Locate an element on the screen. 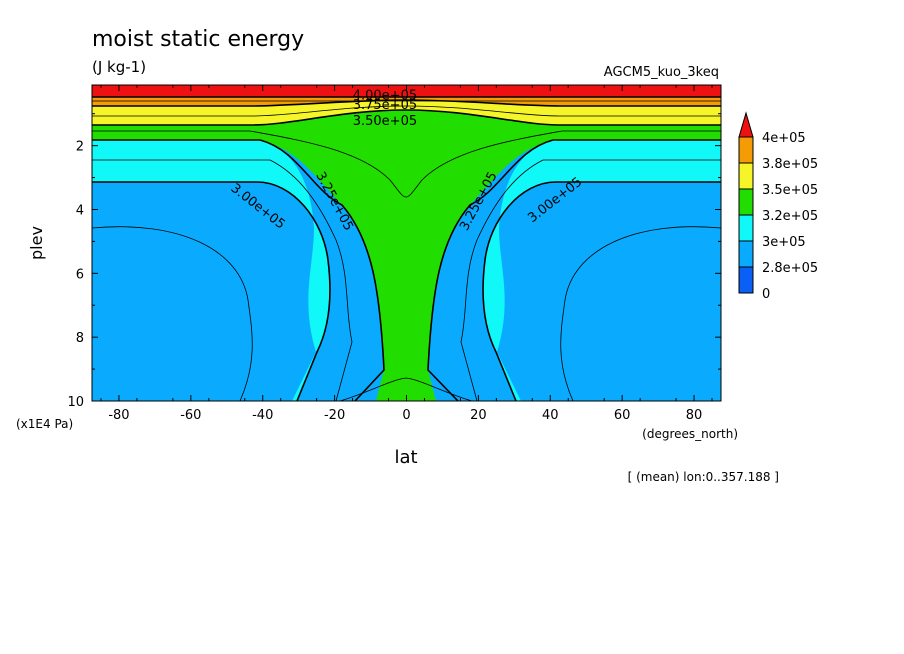 The image size is (904, 654). y-axis-label: plev is located at coordinates (36, 243).